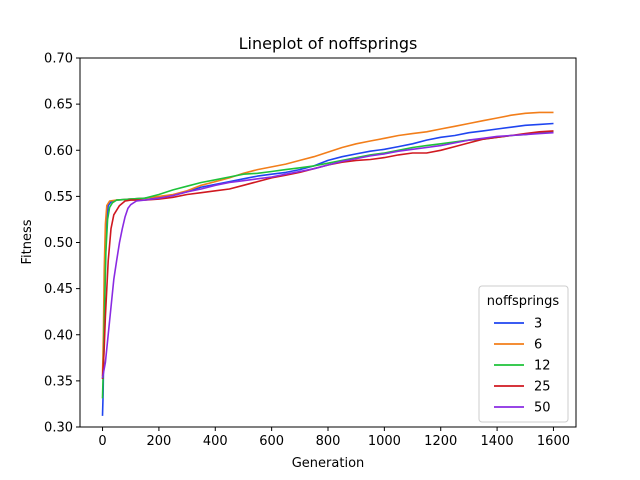 This screenshot has width=640, height=480. I want to click on y-tick-label: 0.70, so click(58, 59).